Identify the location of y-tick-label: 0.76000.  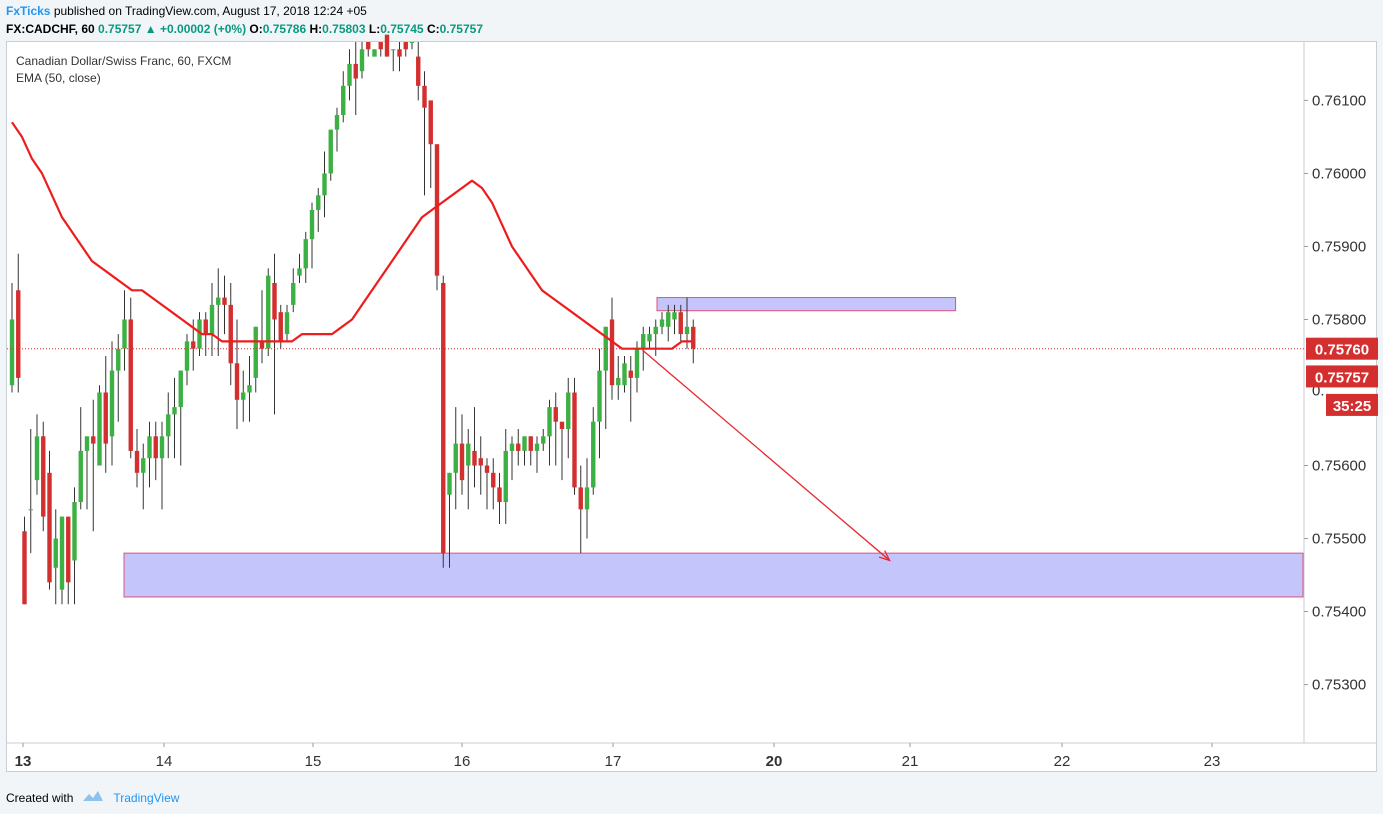
(1339, 173).